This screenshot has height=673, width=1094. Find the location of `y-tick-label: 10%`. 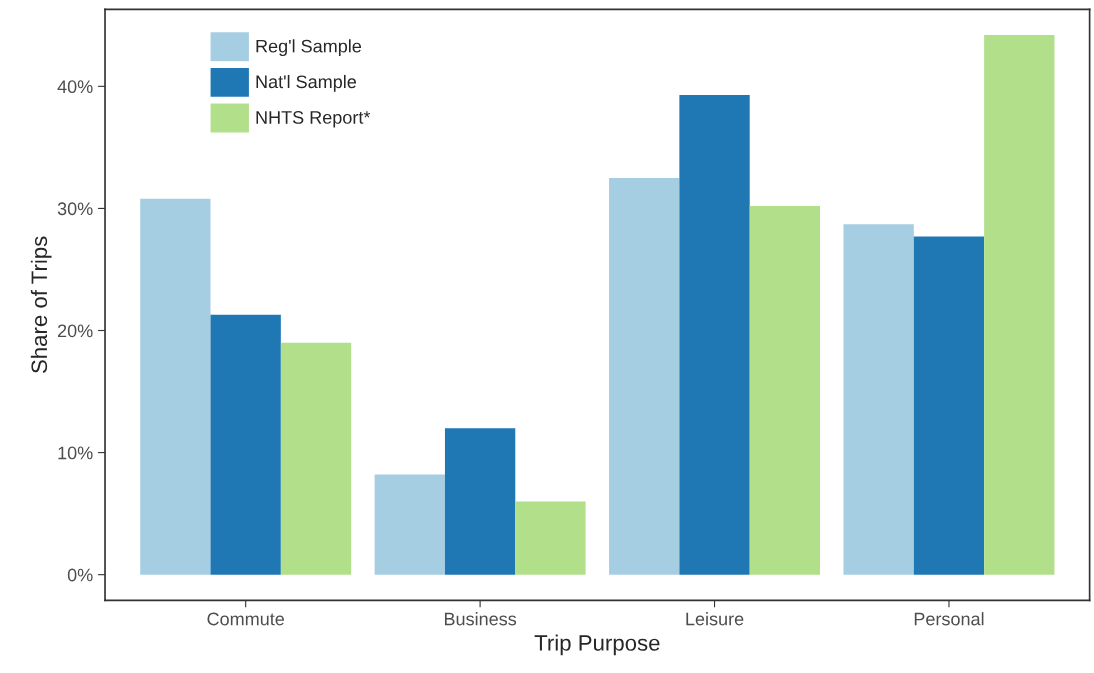

y-tick-label: 10% is located at coordinates (75, 453).